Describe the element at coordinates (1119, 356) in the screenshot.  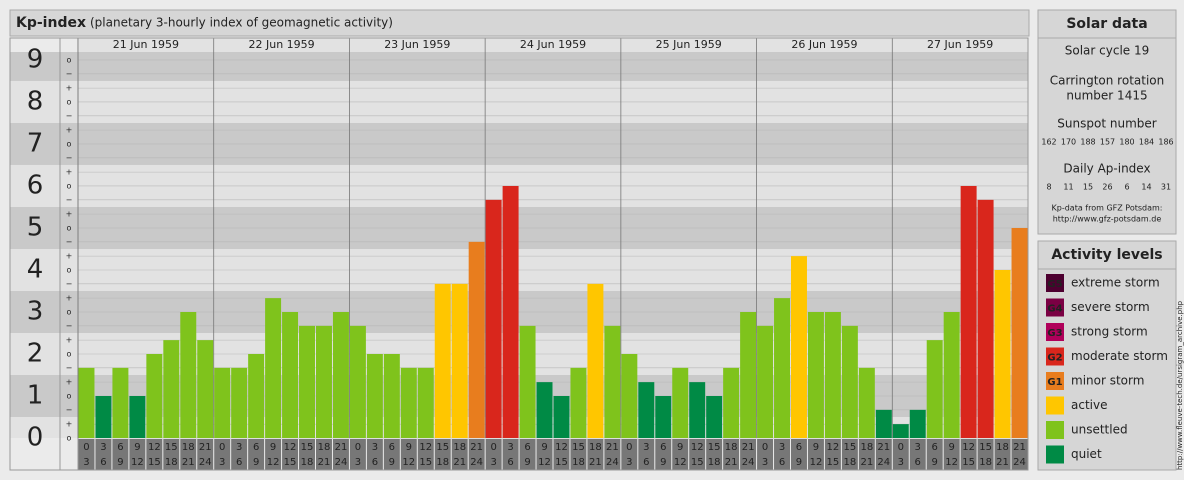
I see `legend-label: moderate storm` at that location.